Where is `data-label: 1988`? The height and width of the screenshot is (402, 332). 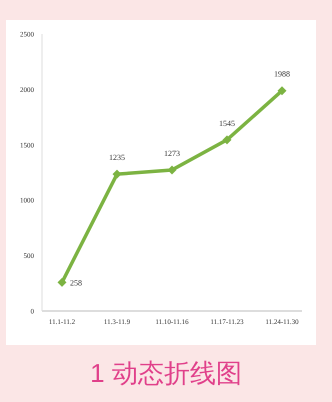
data-label: 1988 is located at coordinates (282, 74).